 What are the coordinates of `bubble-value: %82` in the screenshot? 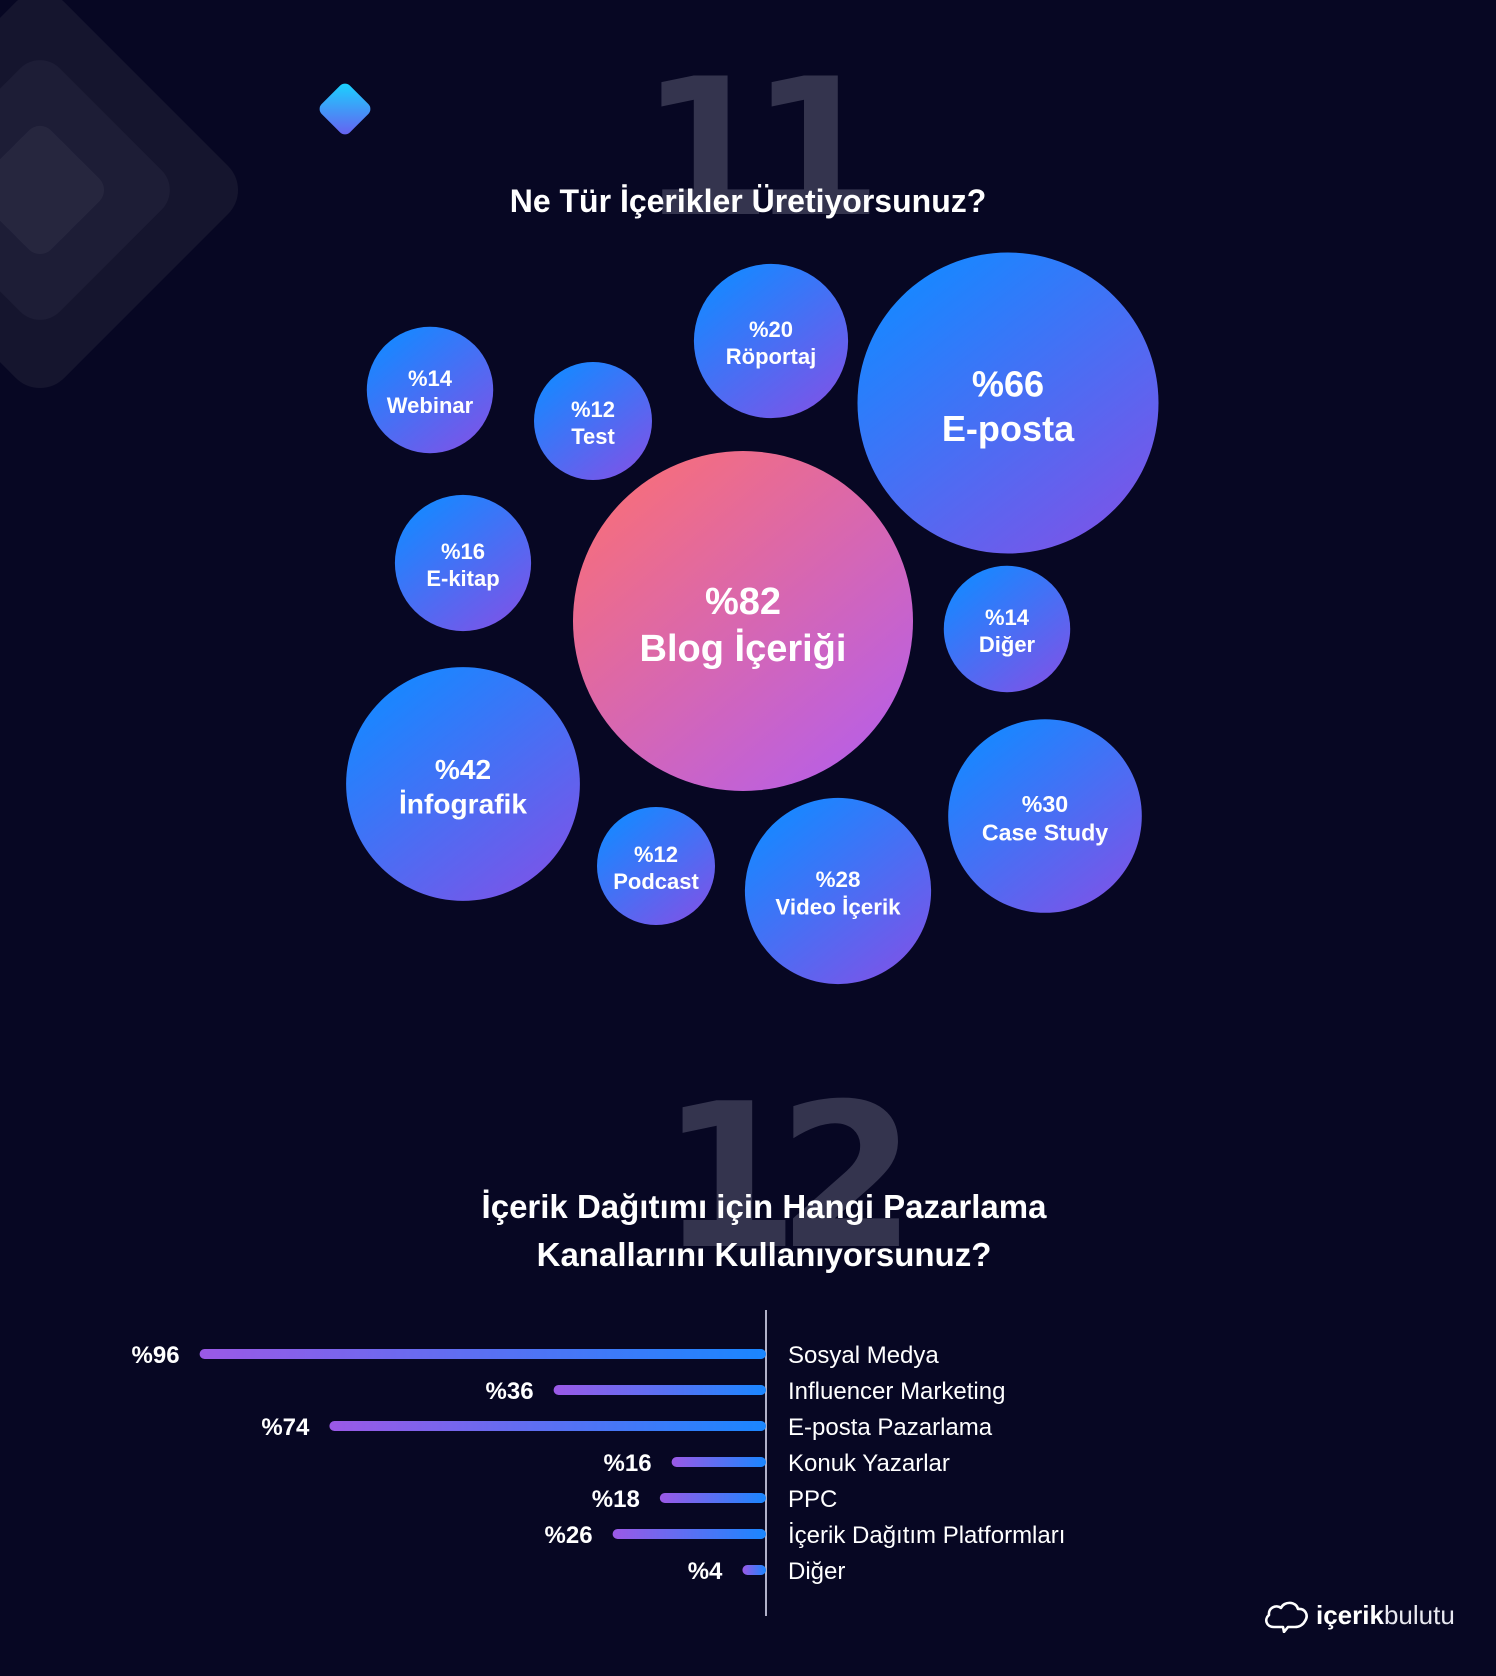 It's located at (743, 602).